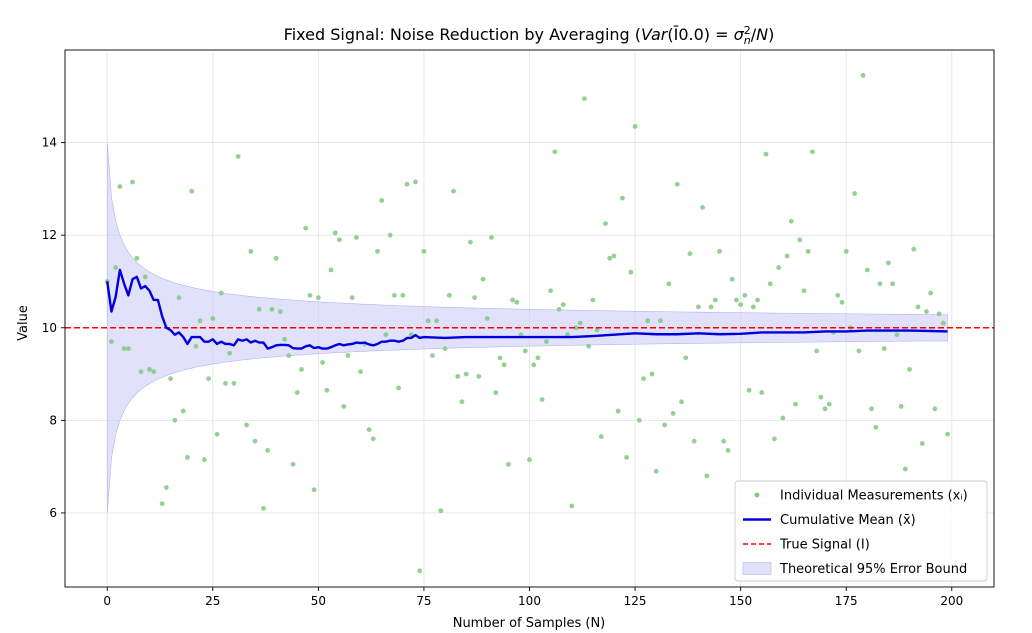 This screenshot has height=633, width=1032. What do you see at coordinates (951, 601) in the screenshot?
I see `x-tick-label: 200` at bounding box center [951, 601].